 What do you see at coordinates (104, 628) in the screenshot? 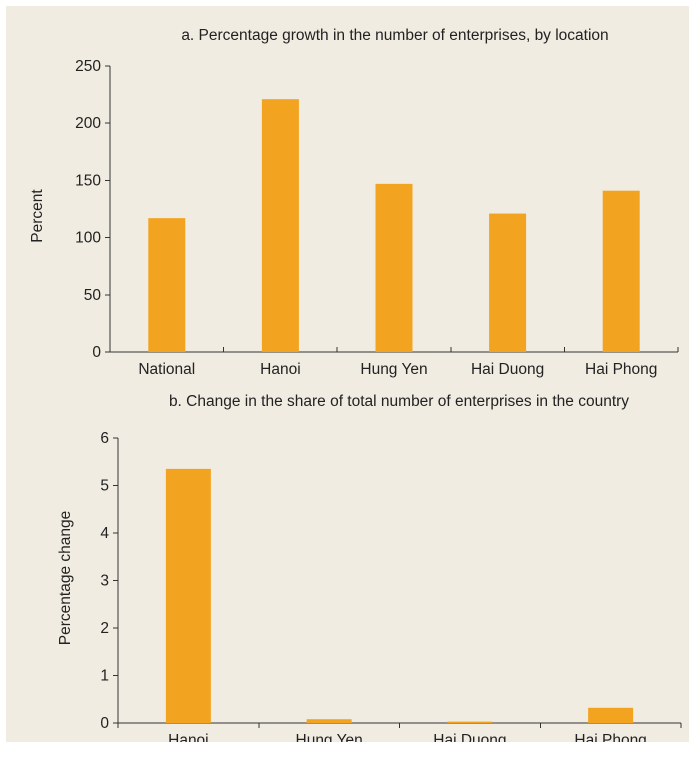
I see `chart-b-y-tick-label: 2` at bounding box center [104, 628].